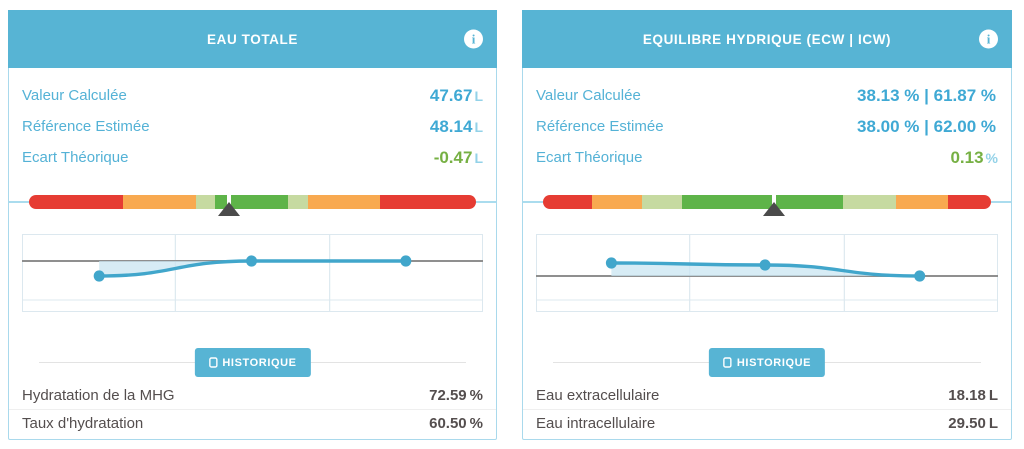  I want to click on card-header: EAU TOTALE i, so click(252, 39).